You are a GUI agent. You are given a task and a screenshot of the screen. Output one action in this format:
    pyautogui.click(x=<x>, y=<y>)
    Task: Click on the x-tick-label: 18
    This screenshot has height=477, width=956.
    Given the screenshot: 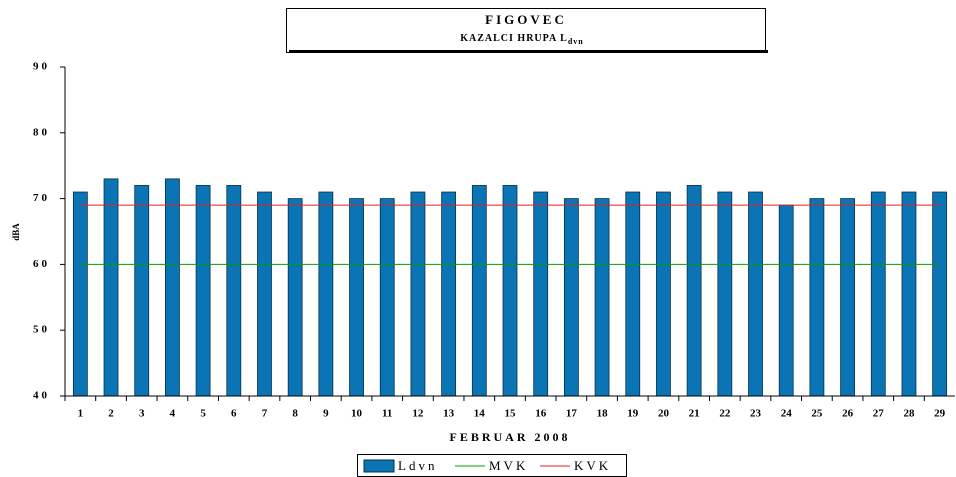 What is the action you would take?
    pyautogui.click(x=603, y=414)
    